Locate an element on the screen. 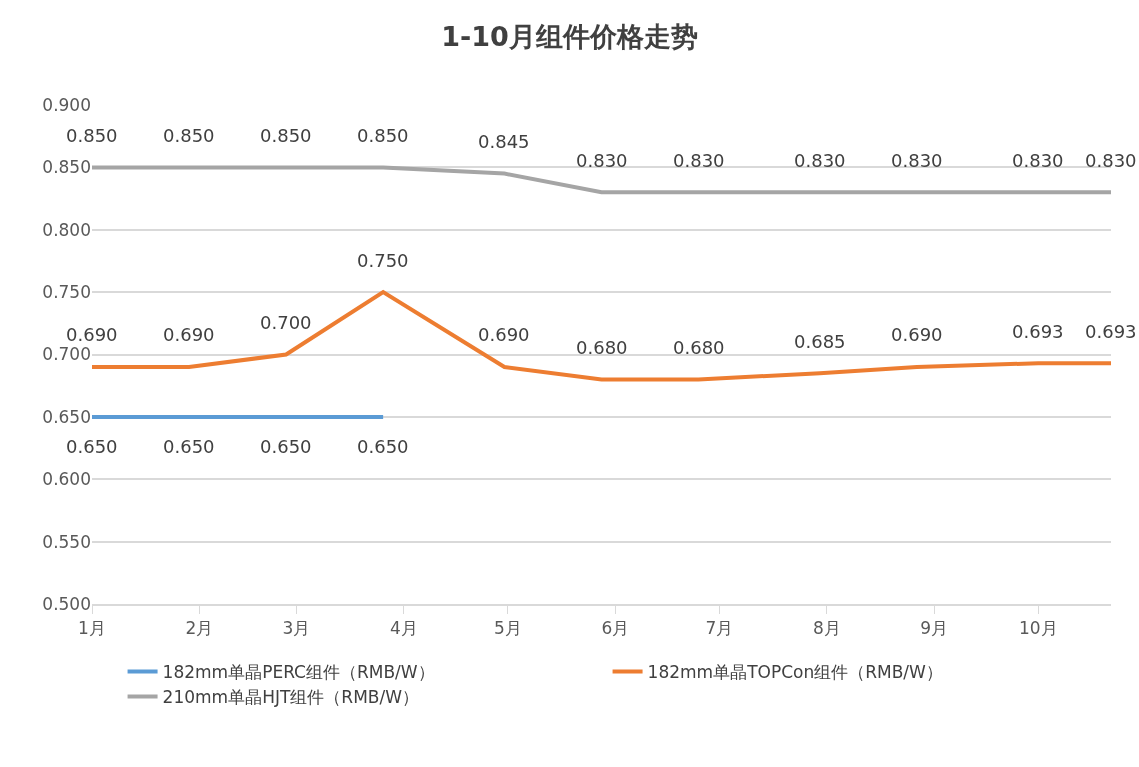 This screenshot has width=1139, height=767. x-tick-label: 1月 is located at coordinates (92, 628).